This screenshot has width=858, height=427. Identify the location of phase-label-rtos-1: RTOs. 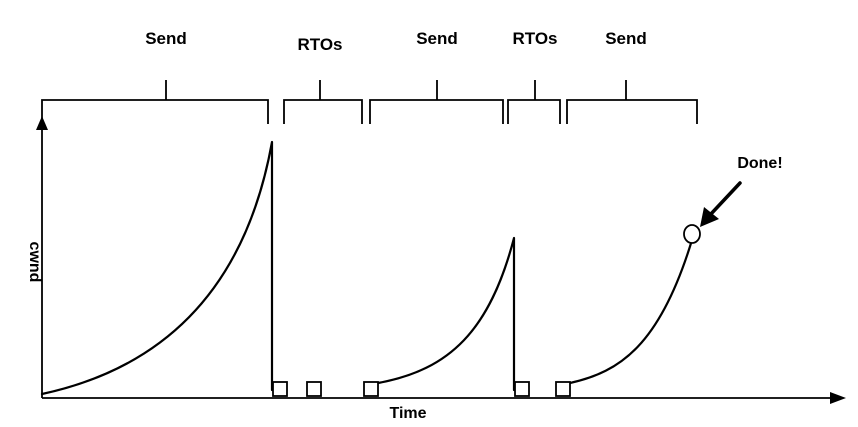
(319, 44).